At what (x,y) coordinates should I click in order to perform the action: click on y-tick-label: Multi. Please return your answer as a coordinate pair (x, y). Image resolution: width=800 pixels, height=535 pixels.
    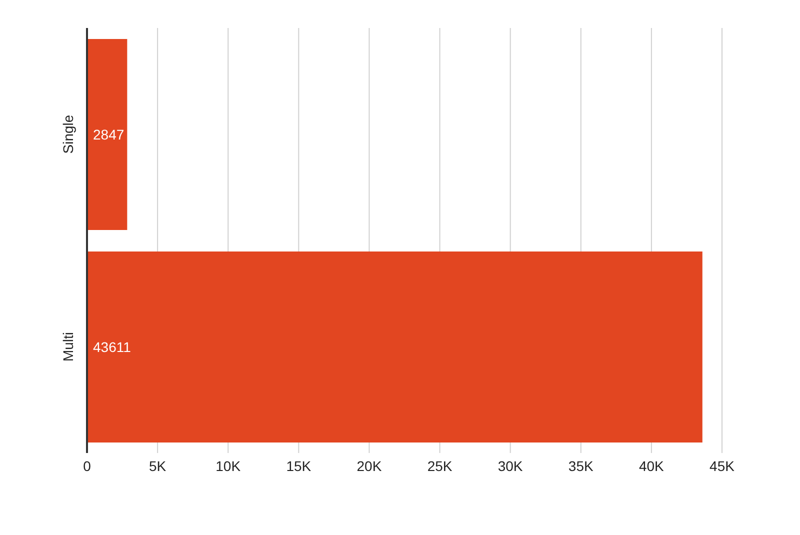
    Looking at the image, I should click on (68, 347).